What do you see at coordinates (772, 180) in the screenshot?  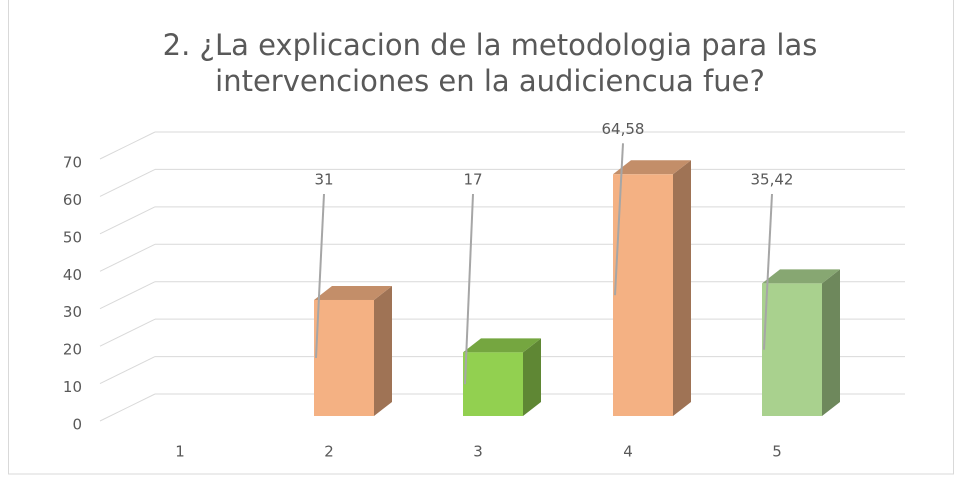 I see `data-label: 35,42` at bounding box center [772, 180].